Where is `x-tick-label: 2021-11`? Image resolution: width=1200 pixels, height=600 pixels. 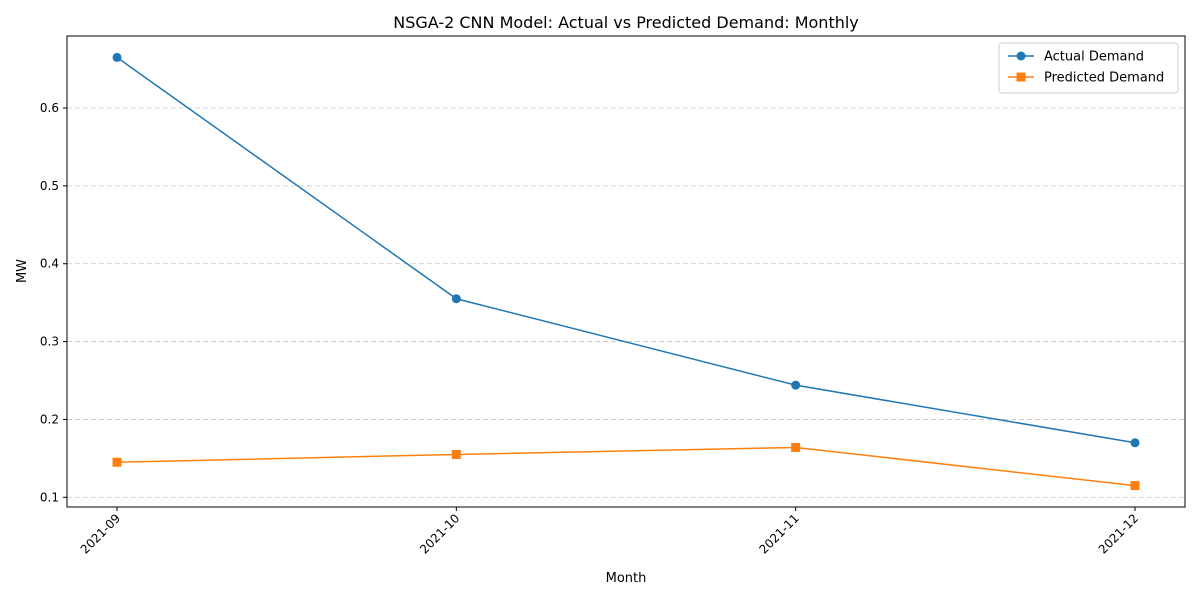 x-tick-label: 2021-11 is located at coordinates (778, 533).